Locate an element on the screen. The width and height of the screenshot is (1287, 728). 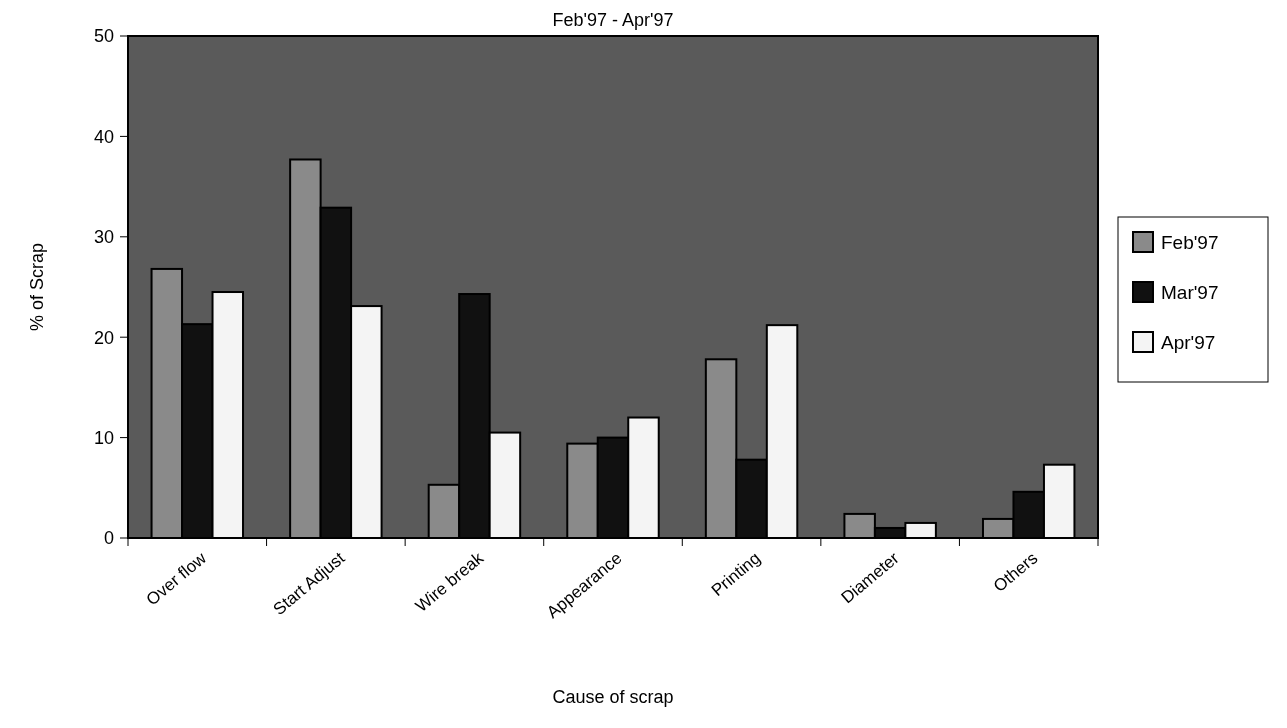
y-tick-label: 10 is located at coordinates (103, 437).